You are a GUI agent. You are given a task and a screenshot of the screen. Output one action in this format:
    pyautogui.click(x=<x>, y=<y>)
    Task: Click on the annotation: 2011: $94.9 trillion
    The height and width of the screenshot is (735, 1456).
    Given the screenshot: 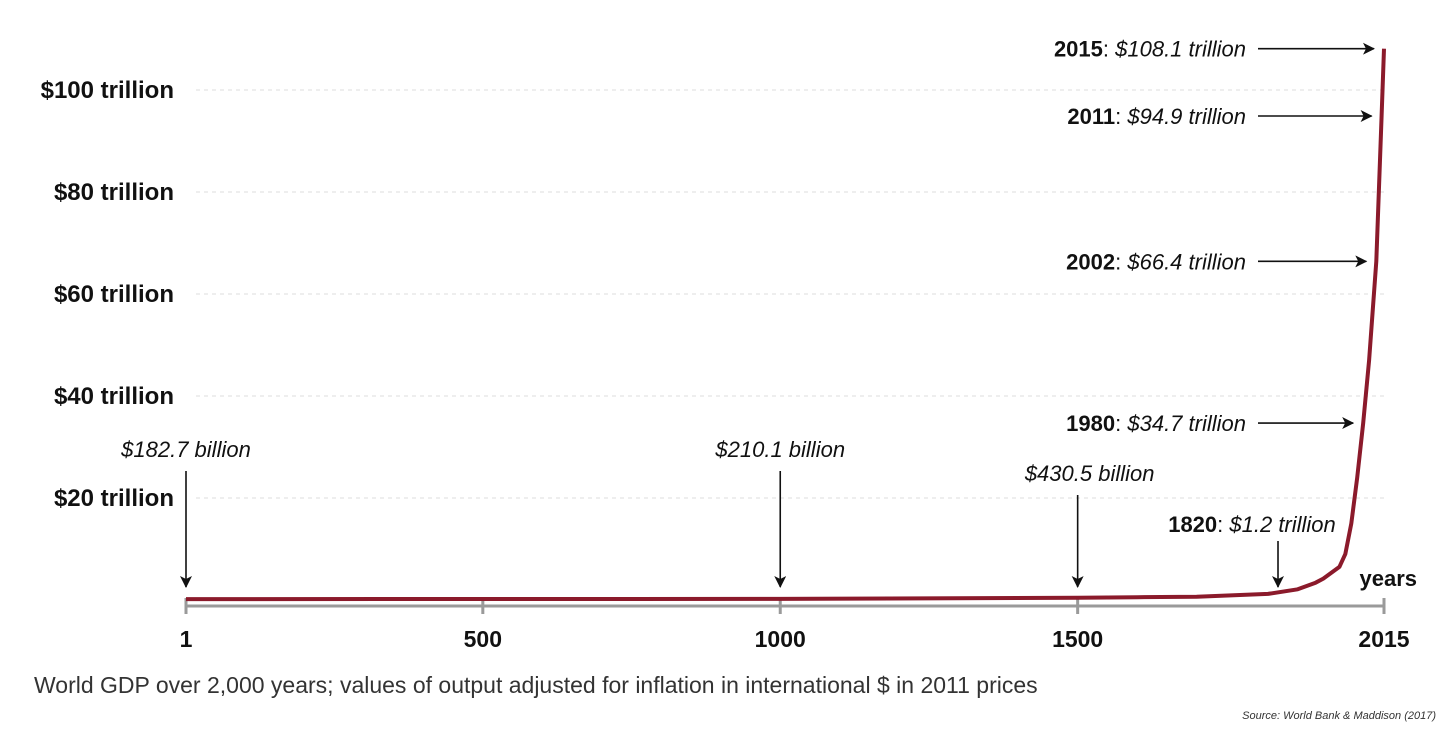 What is the action you would take?
    pyautogui.click(x=1220, y=116)
    